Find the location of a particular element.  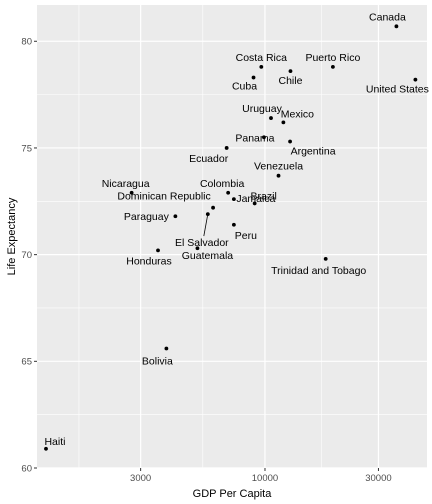

point-label: Cuba is located at coordinates (244, 87).